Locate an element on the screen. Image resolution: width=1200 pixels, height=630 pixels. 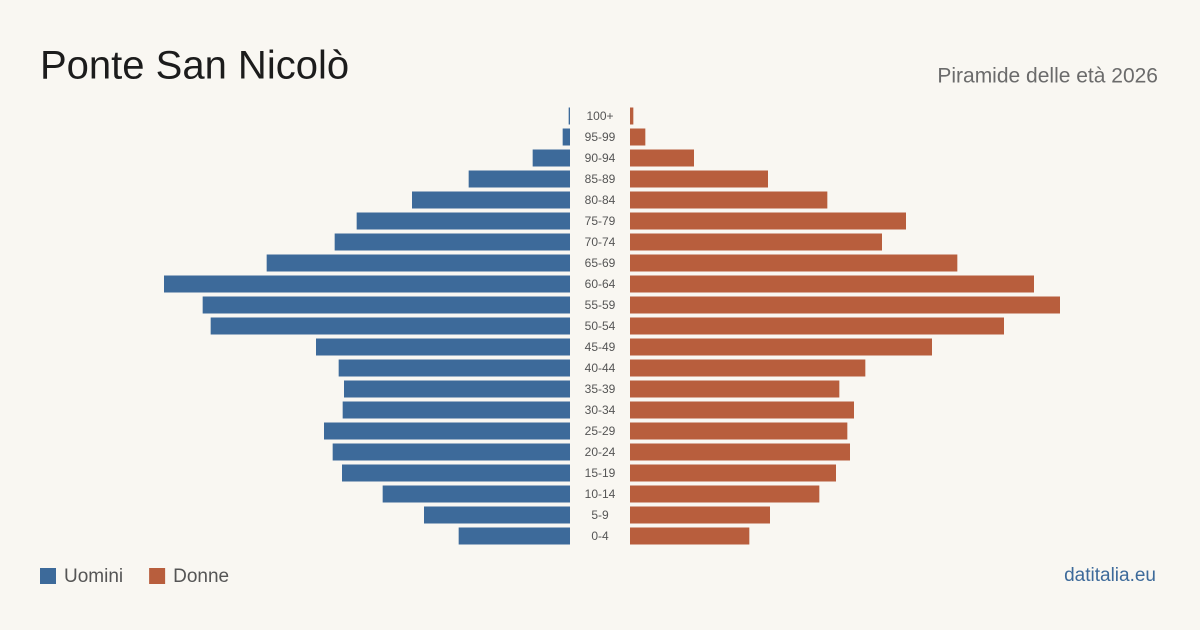
age-label: 20-24 is located at coordinates (600, 452).